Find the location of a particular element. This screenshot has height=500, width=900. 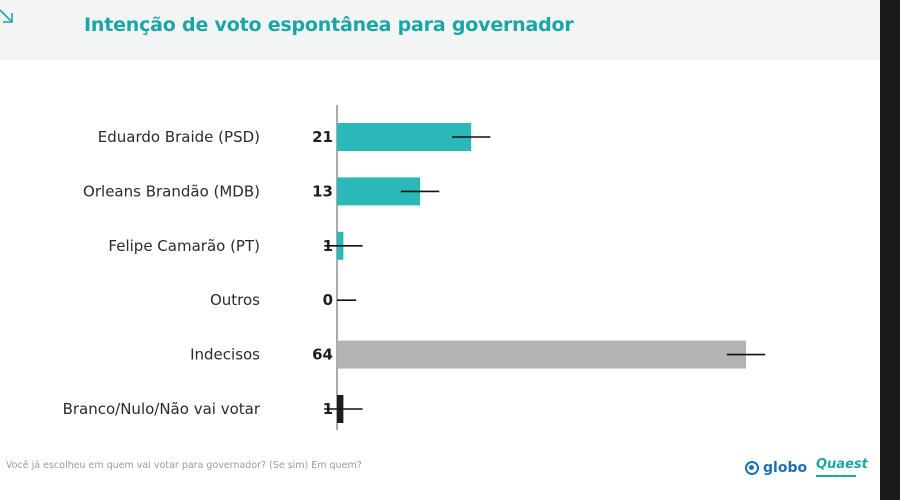

value-label: 21 is located at coordinates (322, 137).